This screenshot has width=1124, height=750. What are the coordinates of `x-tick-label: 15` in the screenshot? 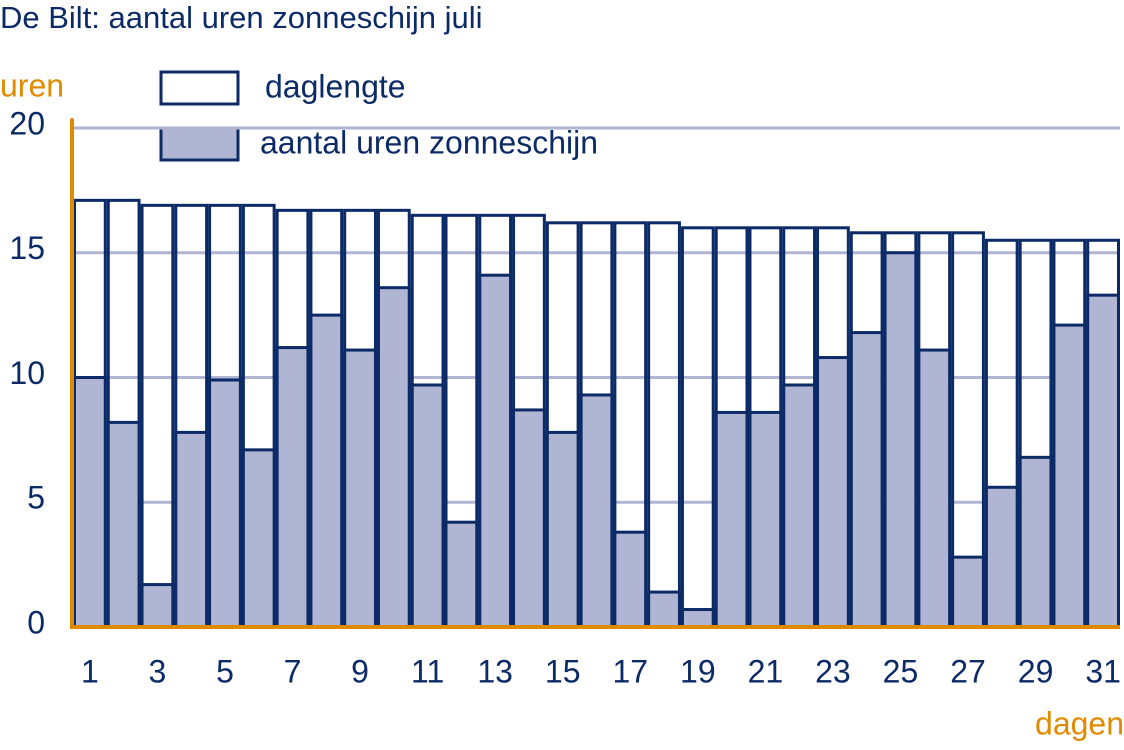 It's located at (563, 671).